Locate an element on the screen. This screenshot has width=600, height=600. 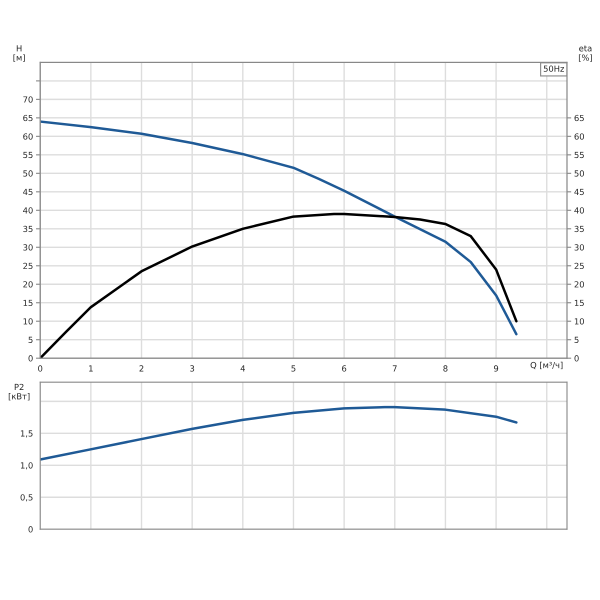
y-tick-label: 30 is located at coordinates (28, 247).